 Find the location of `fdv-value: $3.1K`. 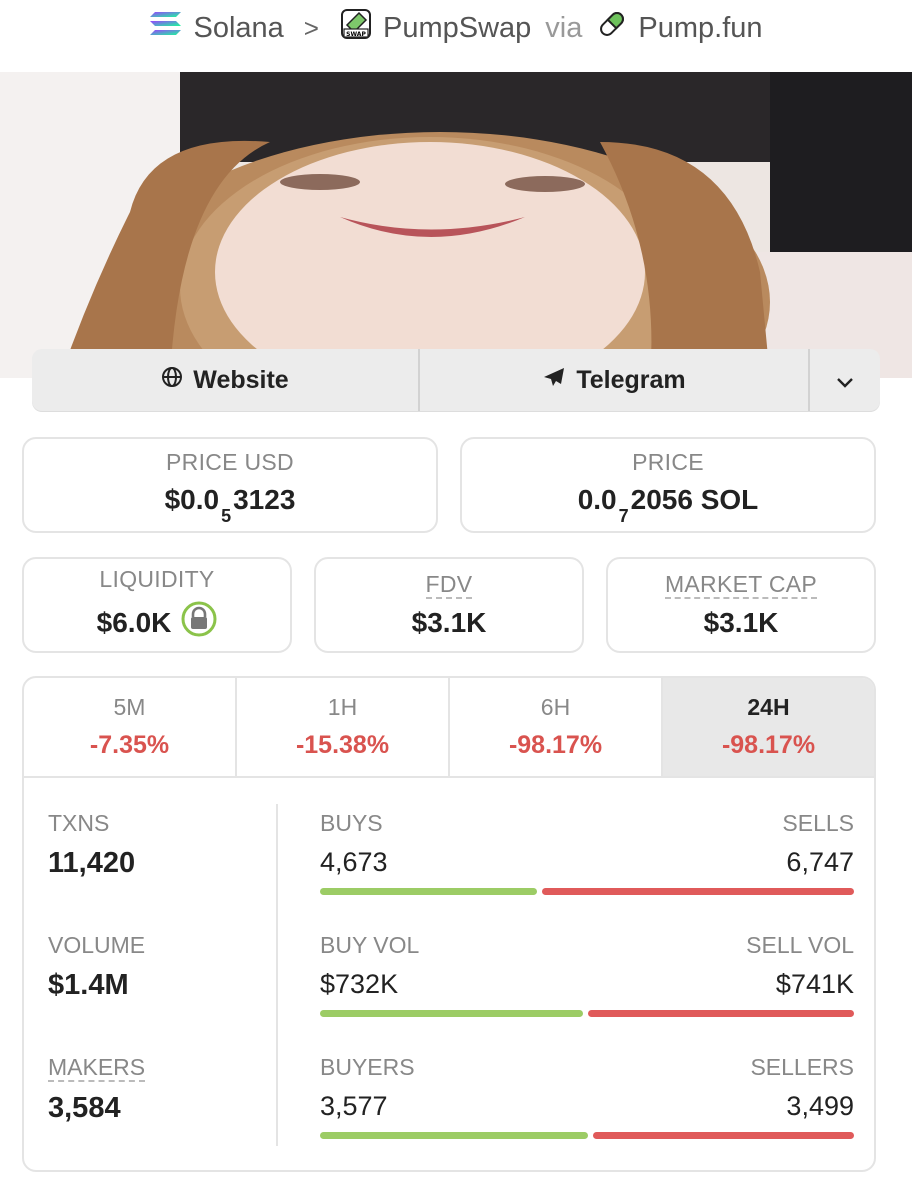

fdv-value: $3.1K is located at coordinates (449, 622).